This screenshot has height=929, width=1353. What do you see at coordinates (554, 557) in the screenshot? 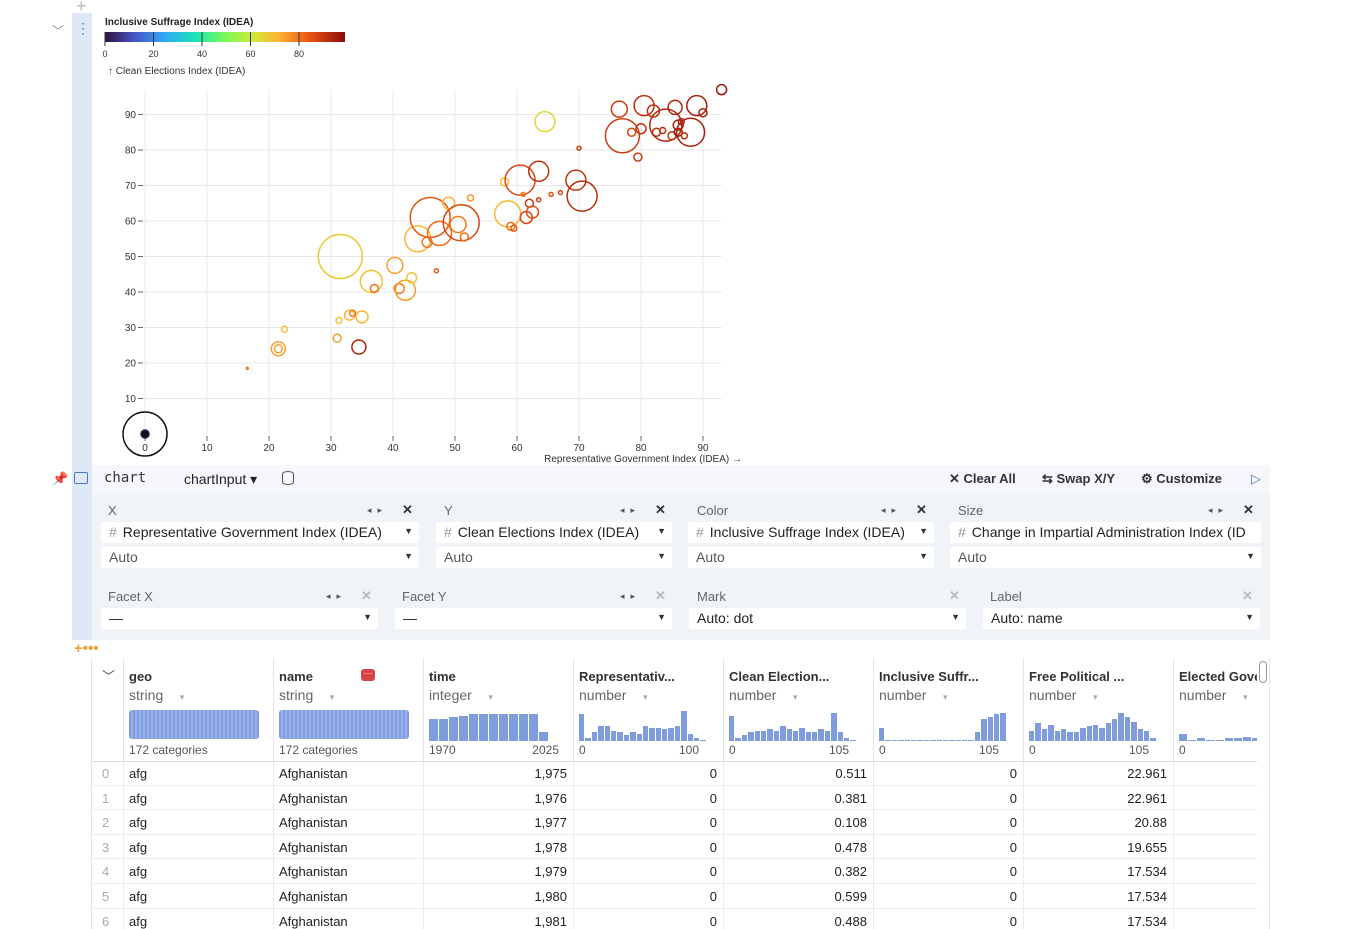
I see `y-scale-select: Auto ▼` at bounding box center [554, 557].